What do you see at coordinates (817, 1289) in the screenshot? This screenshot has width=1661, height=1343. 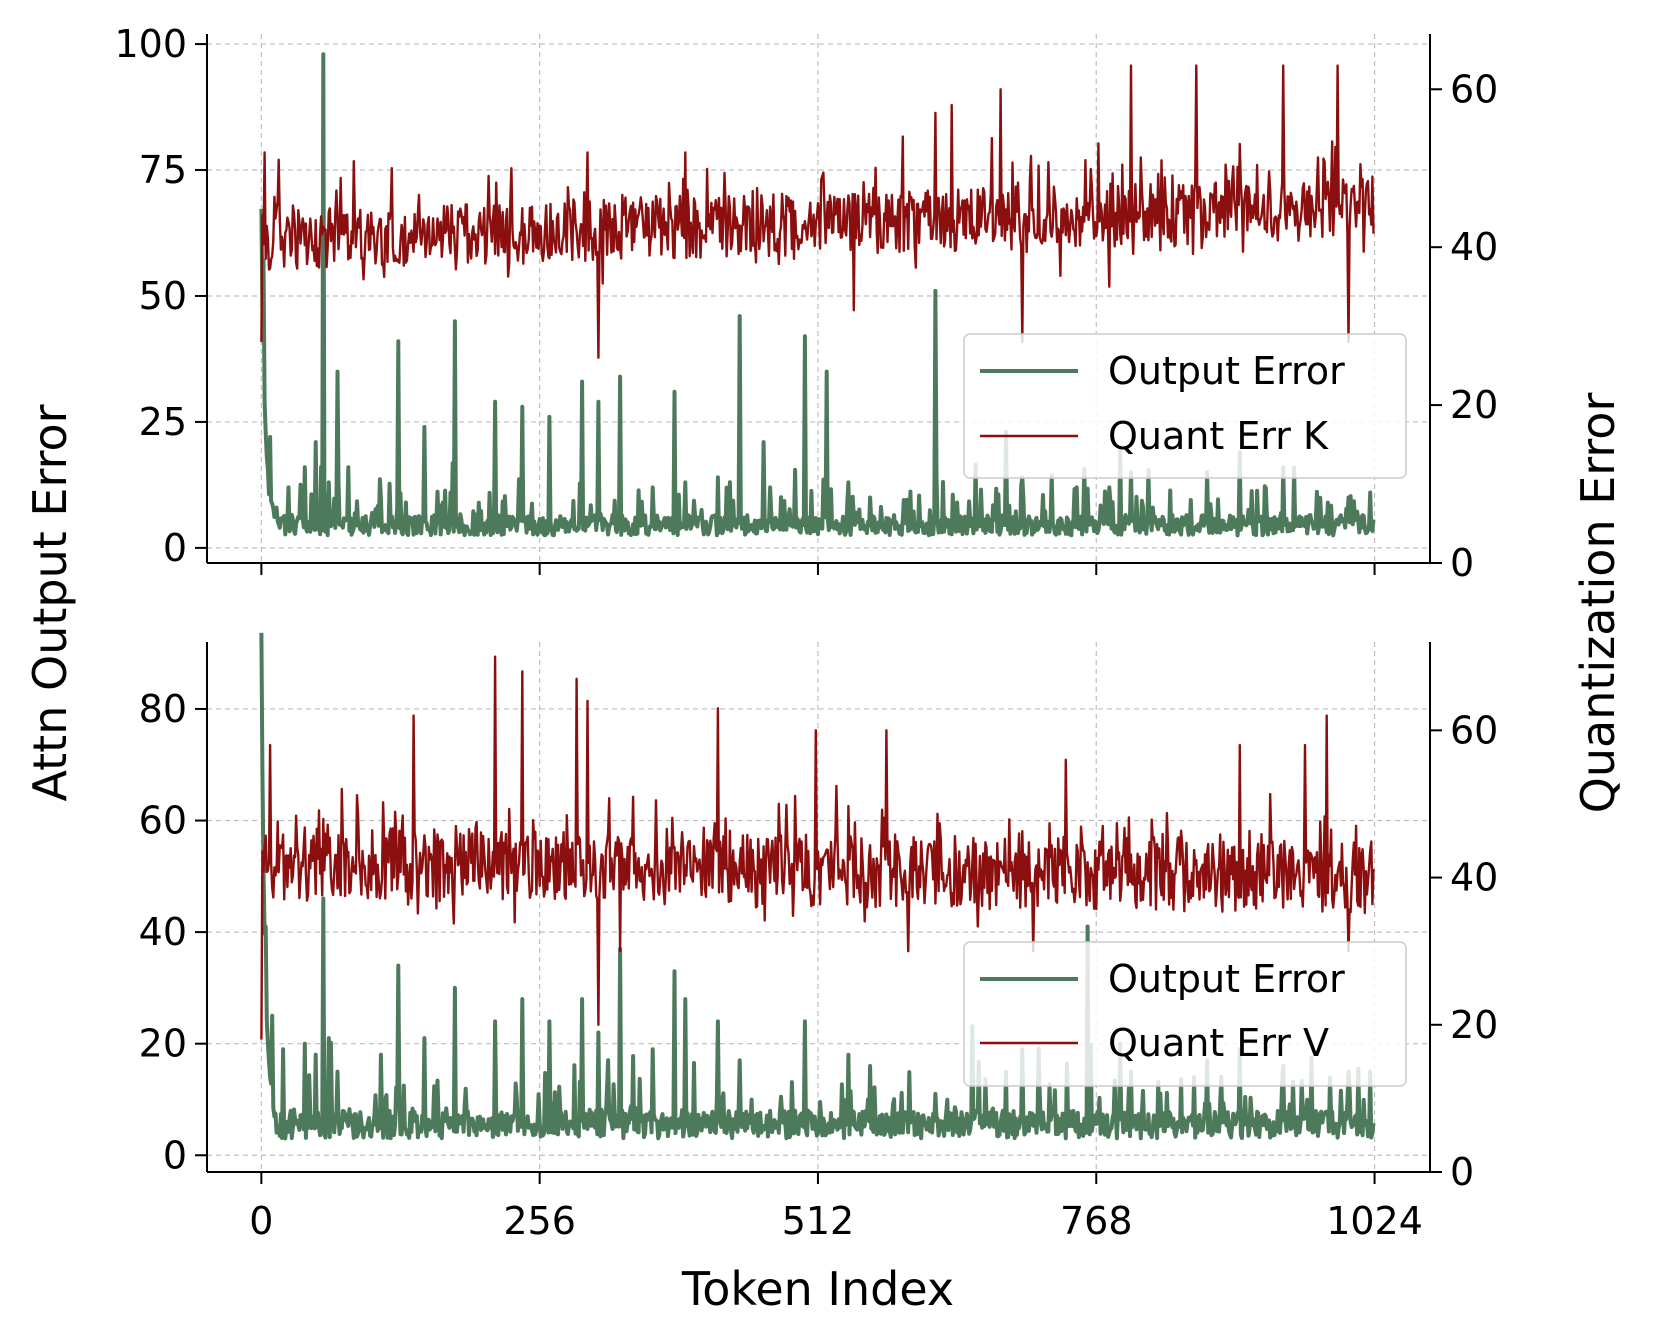 I see `x-axis-title: Token Index` at bounding box center [817, 1289].